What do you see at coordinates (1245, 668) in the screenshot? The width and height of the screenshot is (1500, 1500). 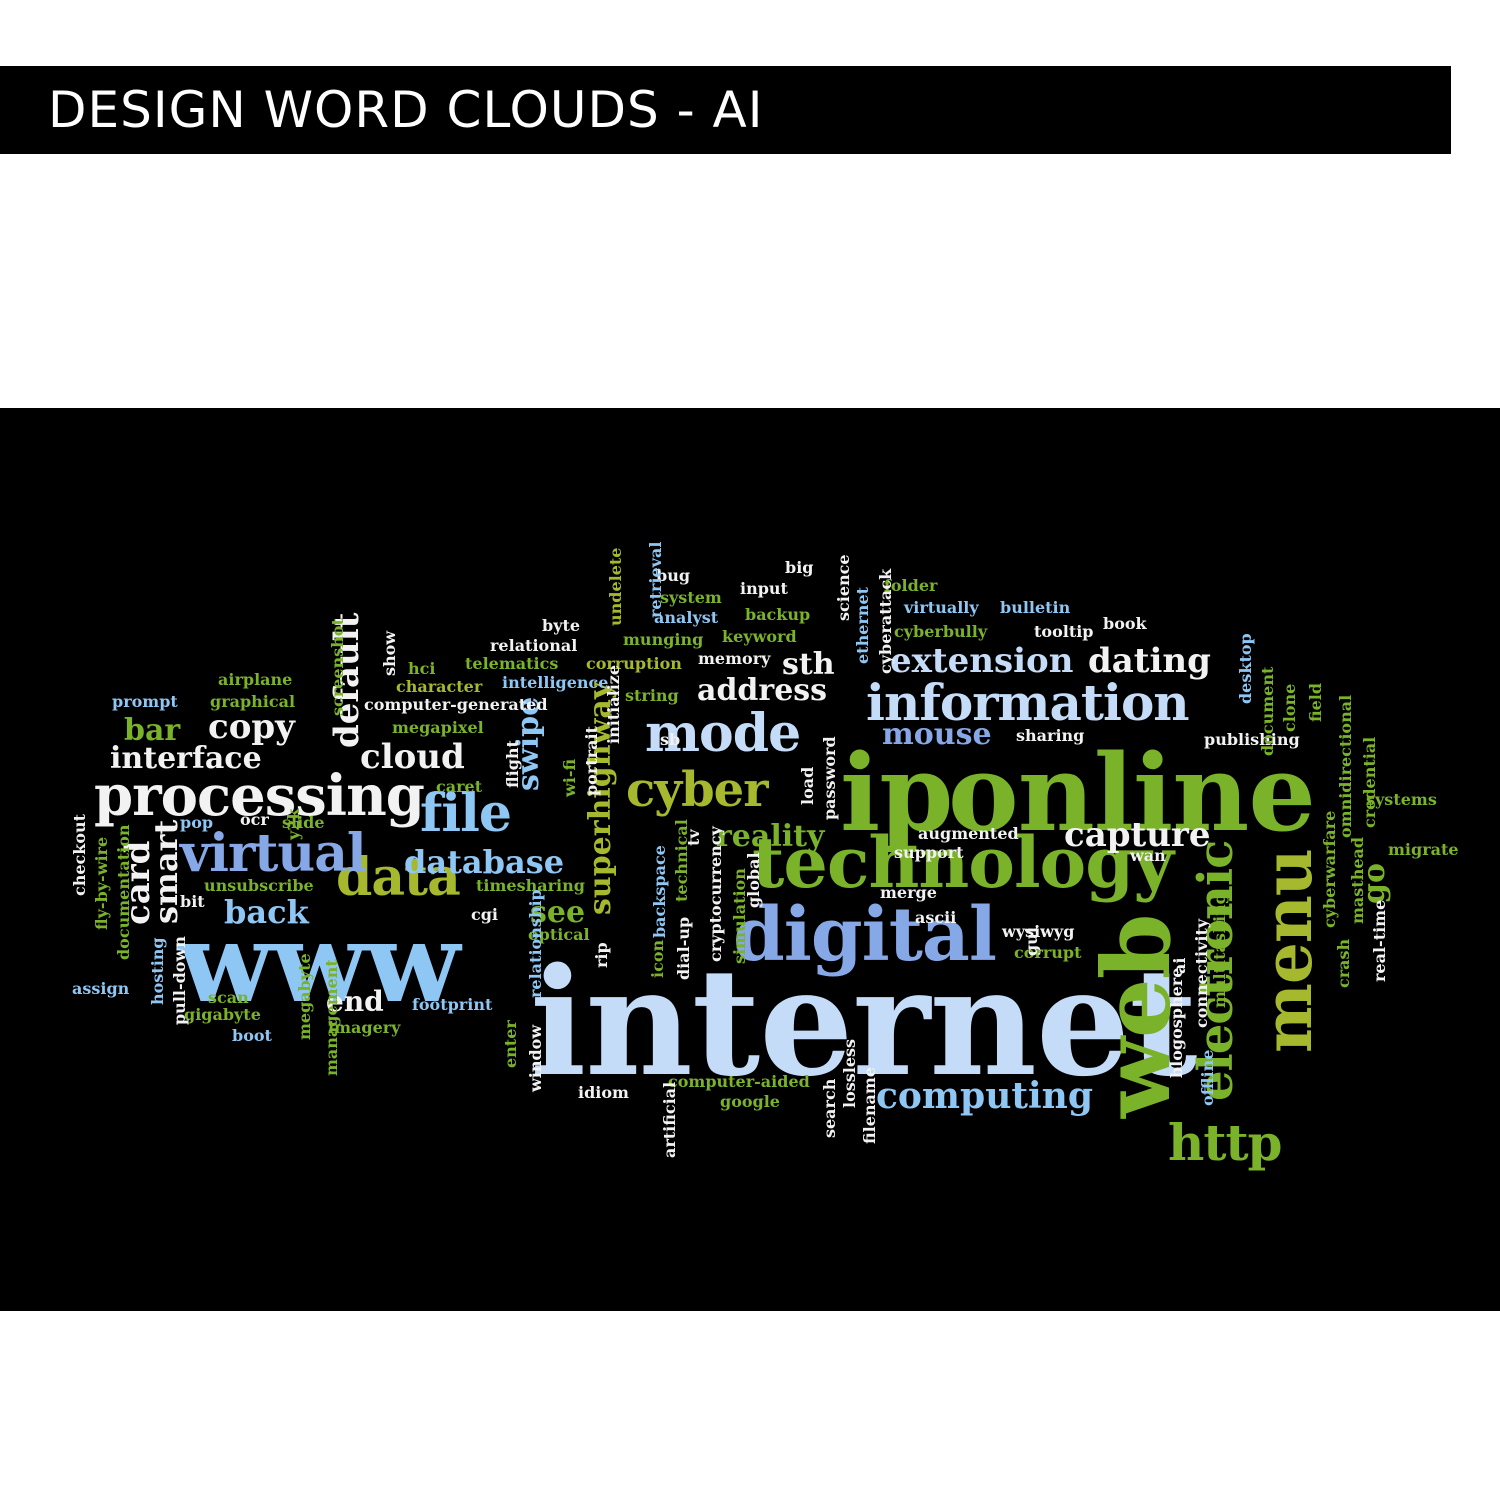 I see `cloud-word-desktop: desktop` at bounding box center [1245, 668].